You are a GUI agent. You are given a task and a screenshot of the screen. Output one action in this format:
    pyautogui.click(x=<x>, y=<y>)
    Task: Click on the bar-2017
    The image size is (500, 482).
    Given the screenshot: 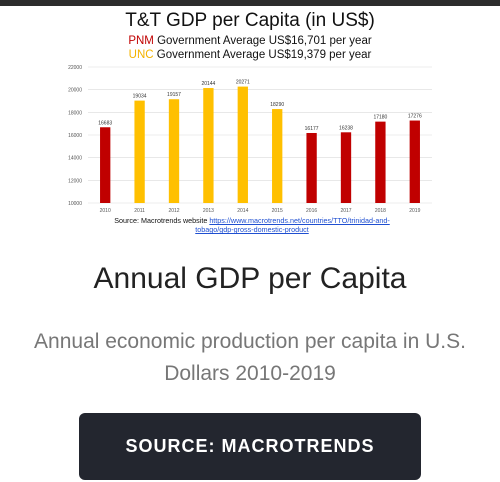 What is the action you would take?
    pyautogui.click(x=346, y=167)
    